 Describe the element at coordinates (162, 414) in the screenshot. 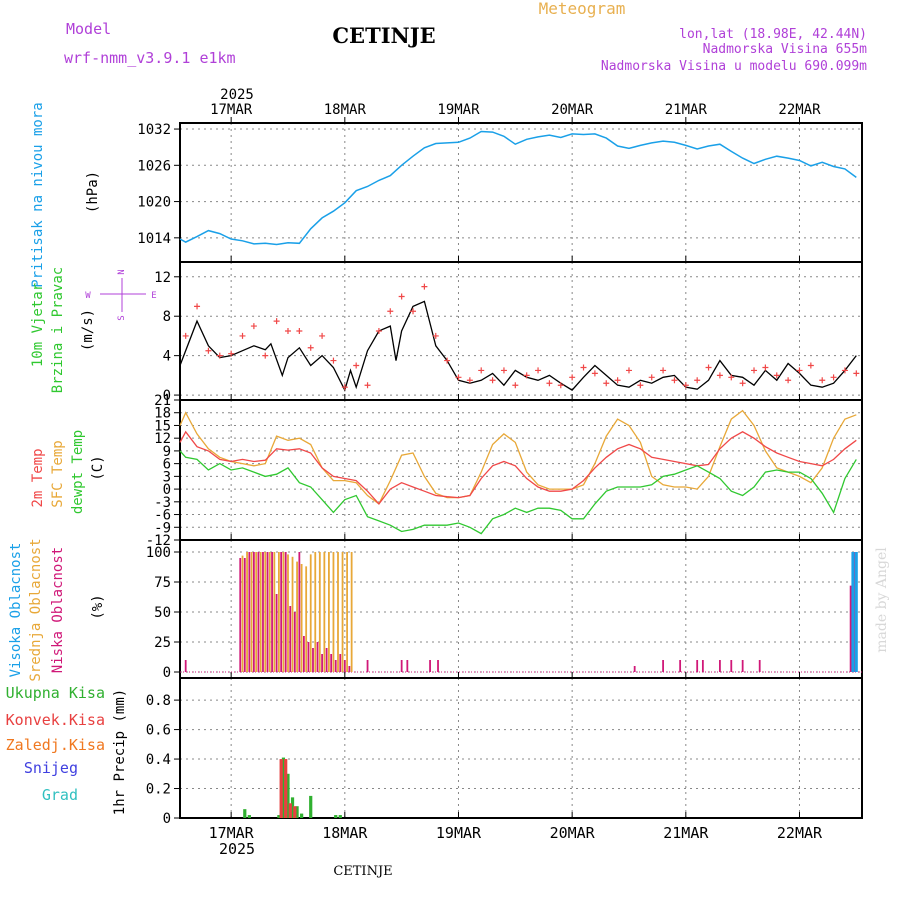

I see `temperature-ytick-label-10: 18` at that location.